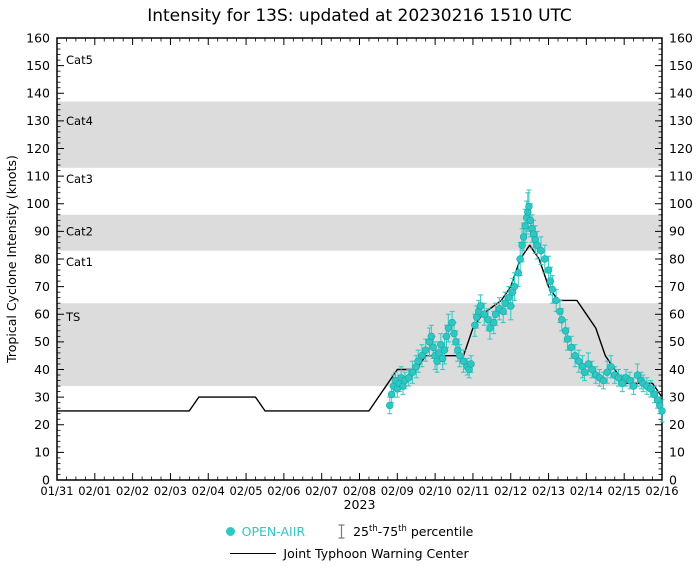 Image resolution: width=699 pixels, height=570 pixels. Describe the element at coordinates (132, 491) in the screenshot. I see `x-tick-label: 02/02` at that location.